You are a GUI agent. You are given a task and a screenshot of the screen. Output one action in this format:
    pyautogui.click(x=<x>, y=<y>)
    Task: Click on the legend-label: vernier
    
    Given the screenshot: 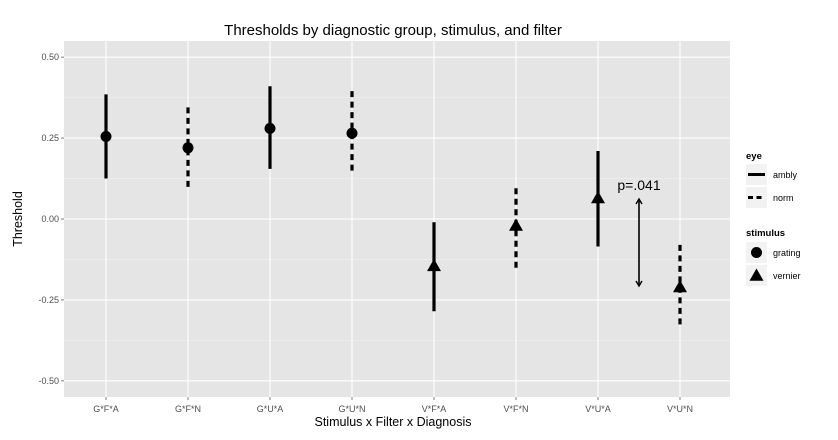 What is the action you would take?
    pyautogui.click(x=787, y=276)
    